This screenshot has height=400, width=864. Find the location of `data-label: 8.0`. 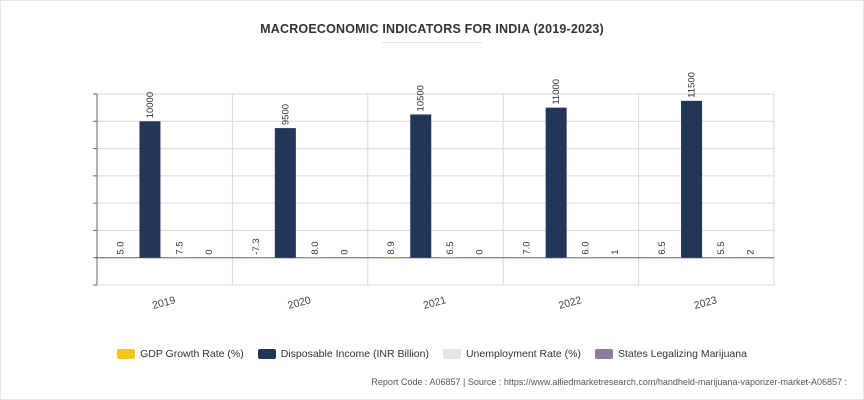

data-label: 8.0 is located at coordinates (315, 247).